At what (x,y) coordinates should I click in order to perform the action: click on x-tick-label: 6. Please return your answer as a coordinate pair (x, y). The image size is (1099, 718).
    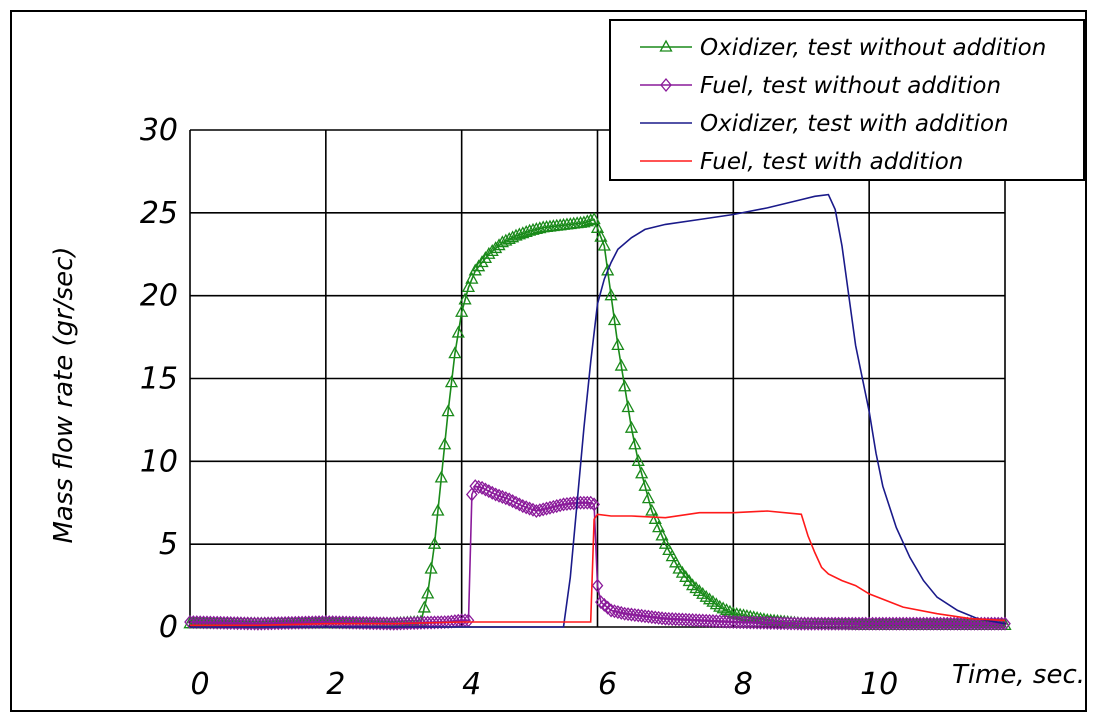
    Looking at the image, I should click on (607, 684).